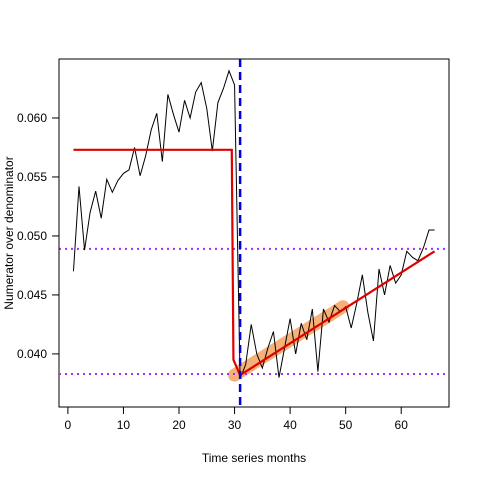  I want to click on x-tick-label: 20, so click(179, 425).